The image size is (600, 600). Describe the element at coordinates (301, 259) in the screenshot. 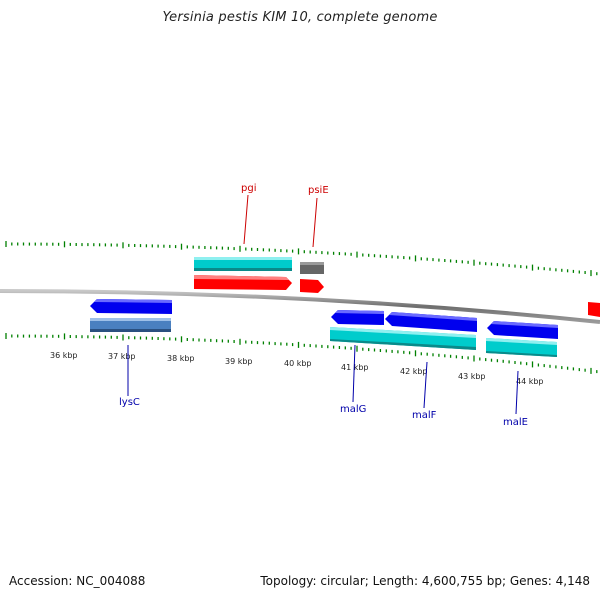

I see `outer-tick-ring` at that location.